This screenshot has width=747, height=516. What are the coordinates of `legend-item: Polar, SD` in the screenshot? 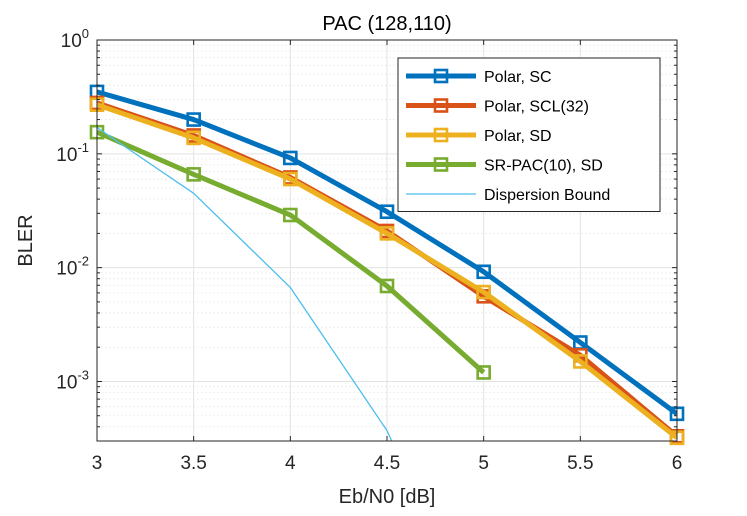 It's located at (479, 136).